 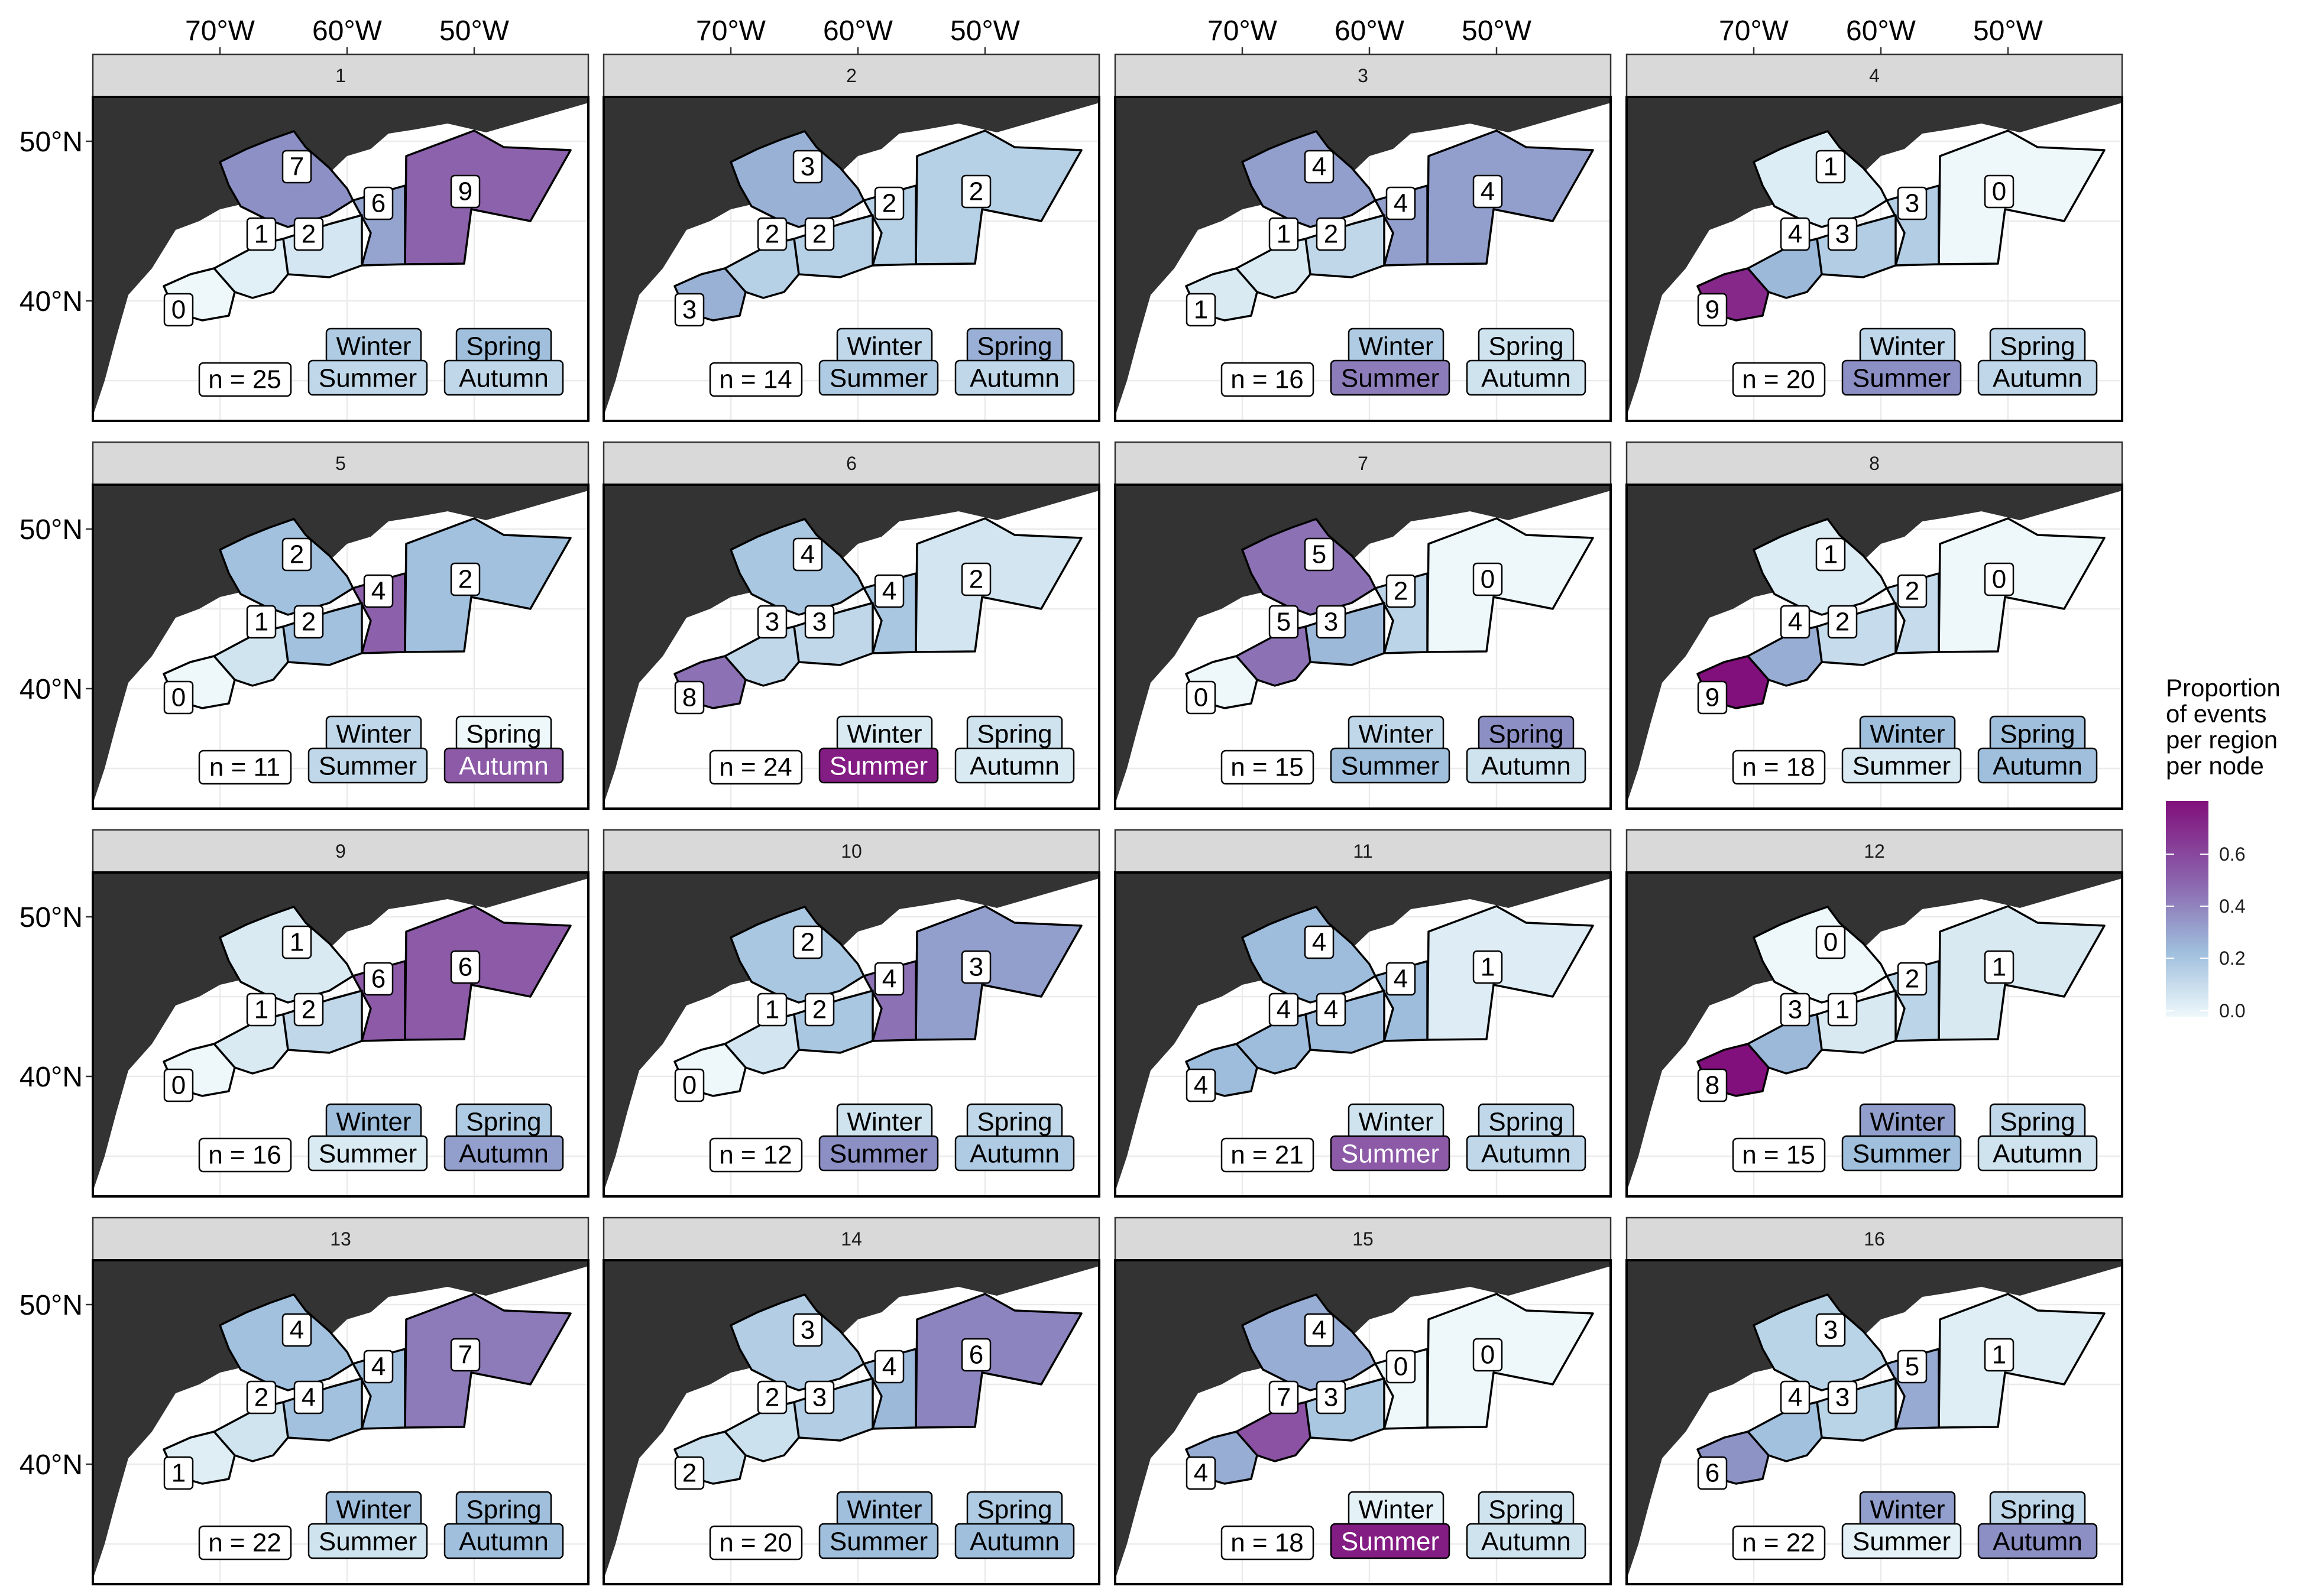 I want to click on facet-strip-label: 3, so click(x=1363, y=75).